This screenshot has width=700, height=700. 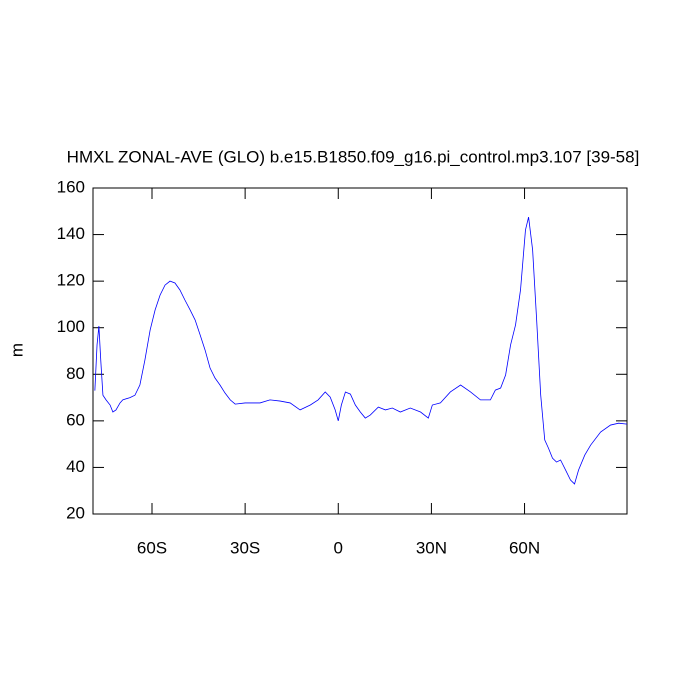 What do you see at coordinates (75, 512) in the screenshot?
I see `y-tick-label: 20` at bounding box center [75, 512].